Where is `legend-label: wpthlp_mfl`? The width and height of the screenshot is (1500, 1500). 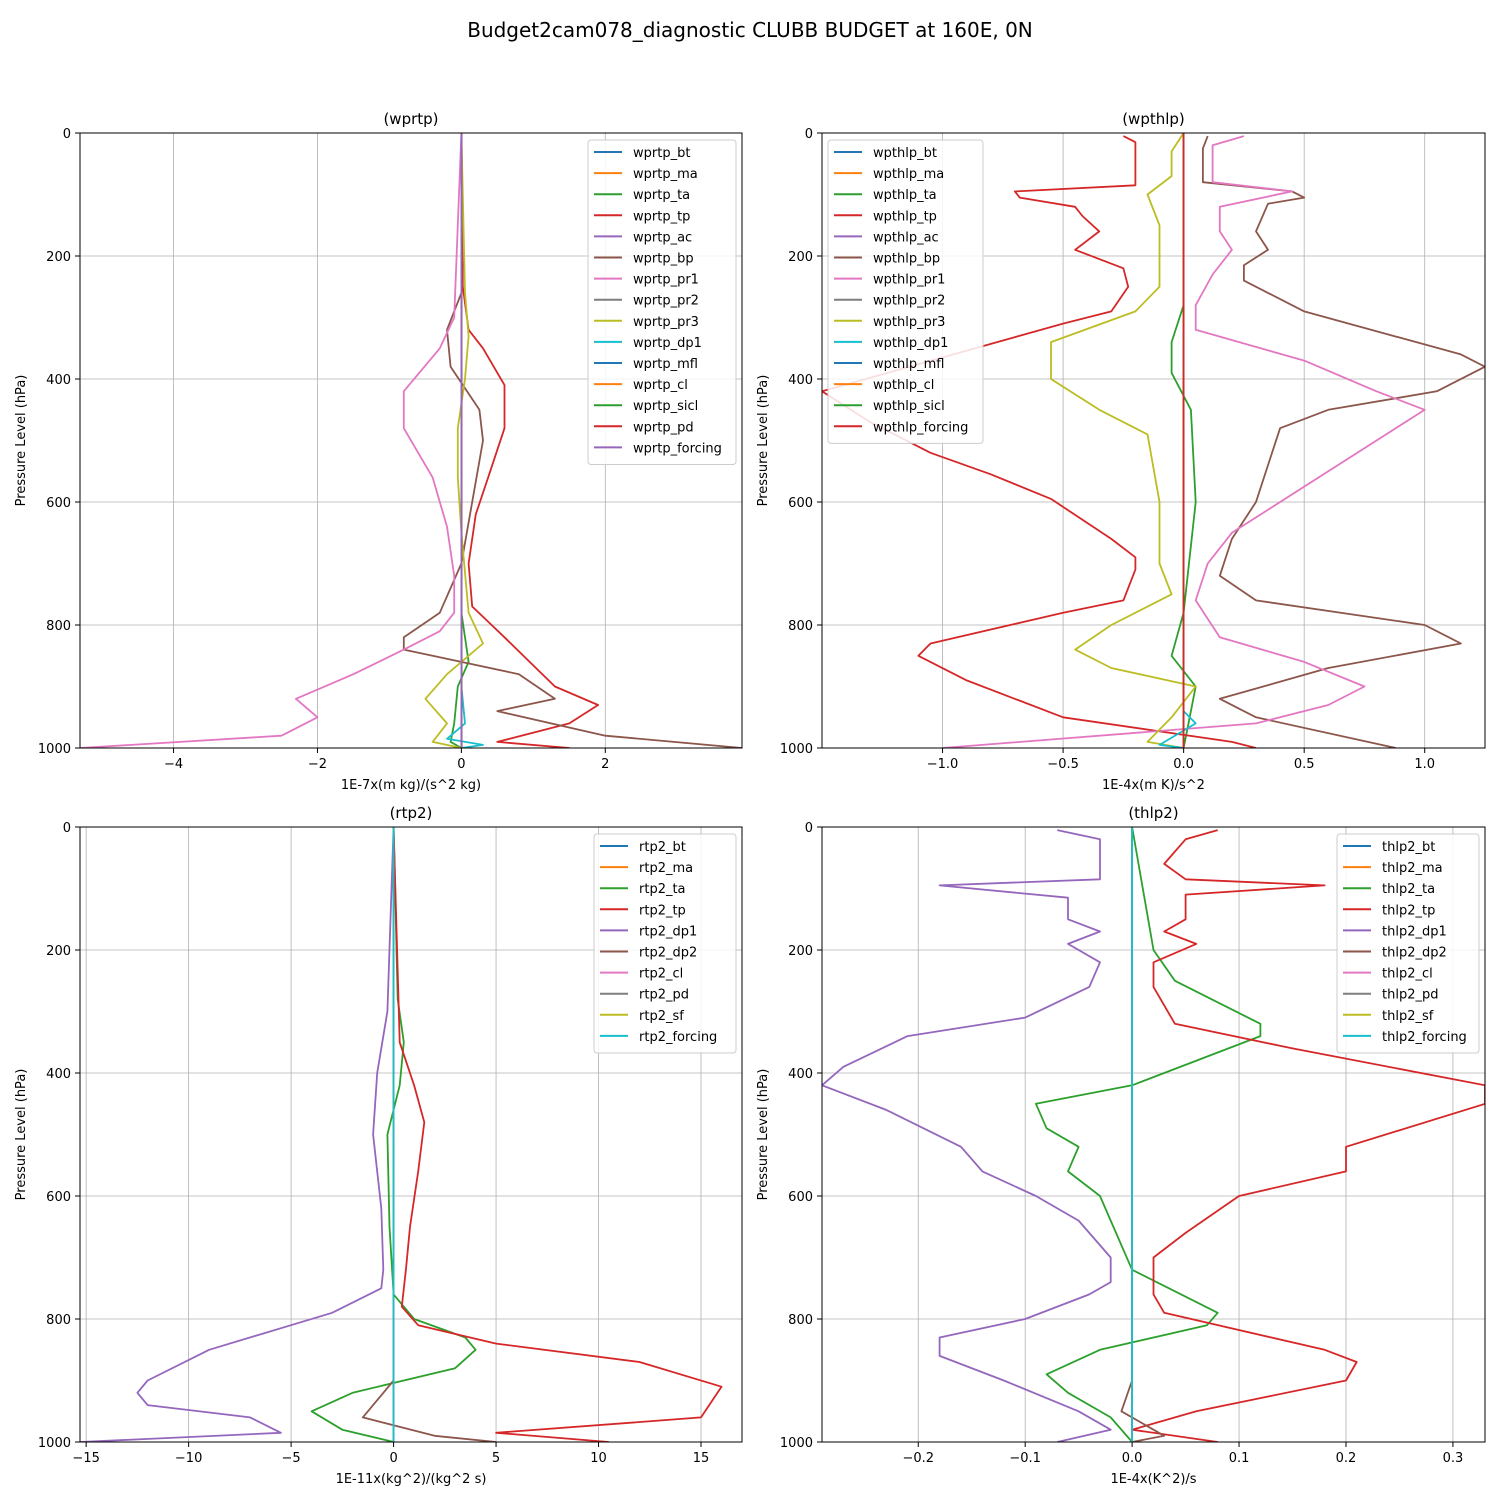
legend-label: wpthlp_mfl is located at coordinates (908, 364).